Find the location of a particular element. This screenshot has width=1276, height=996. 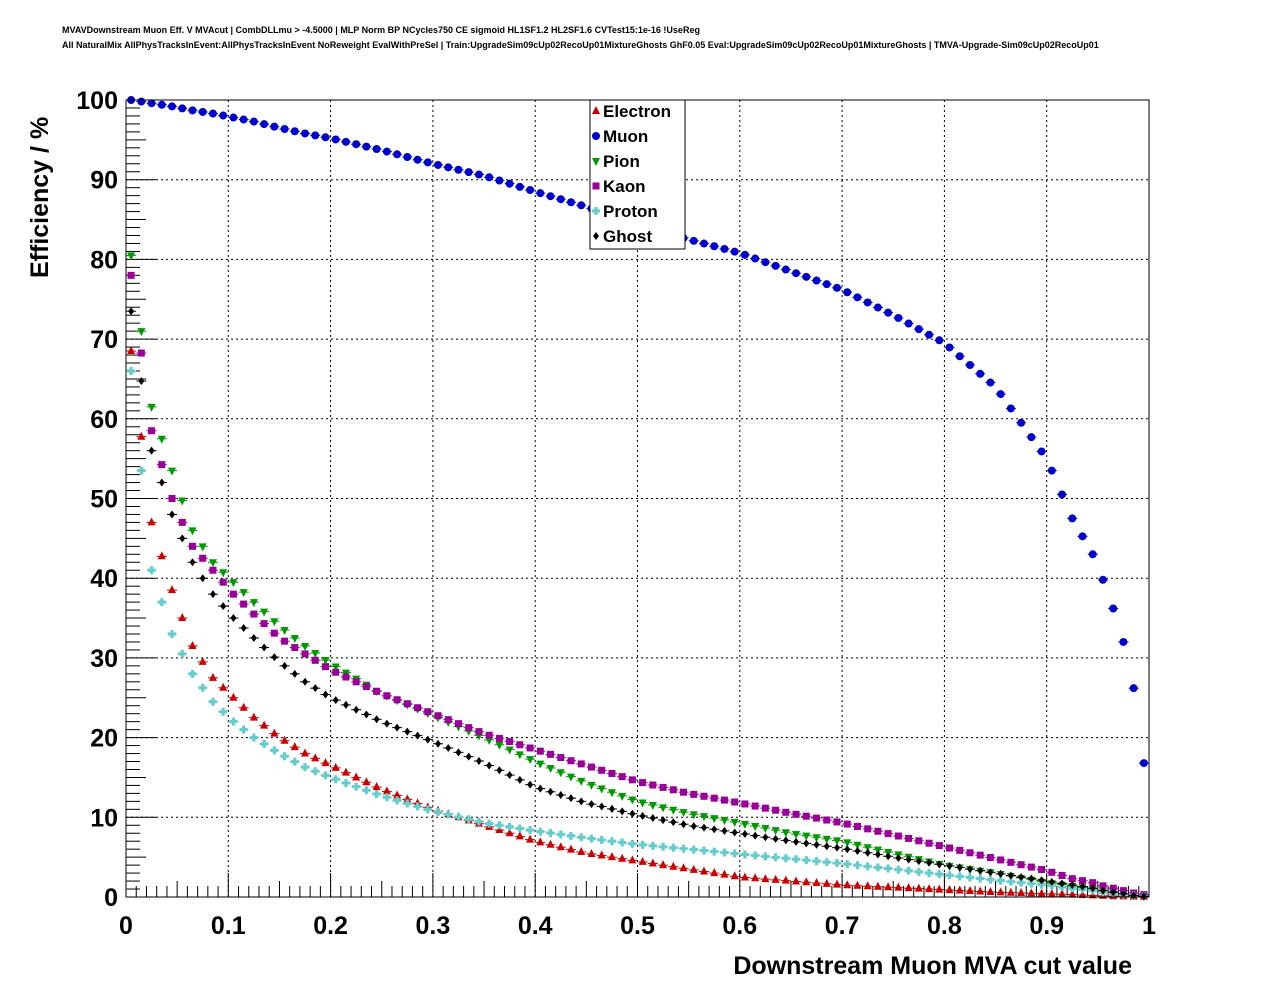

legend-entry-ghost: Ghost is located at coordinates (622, 236).